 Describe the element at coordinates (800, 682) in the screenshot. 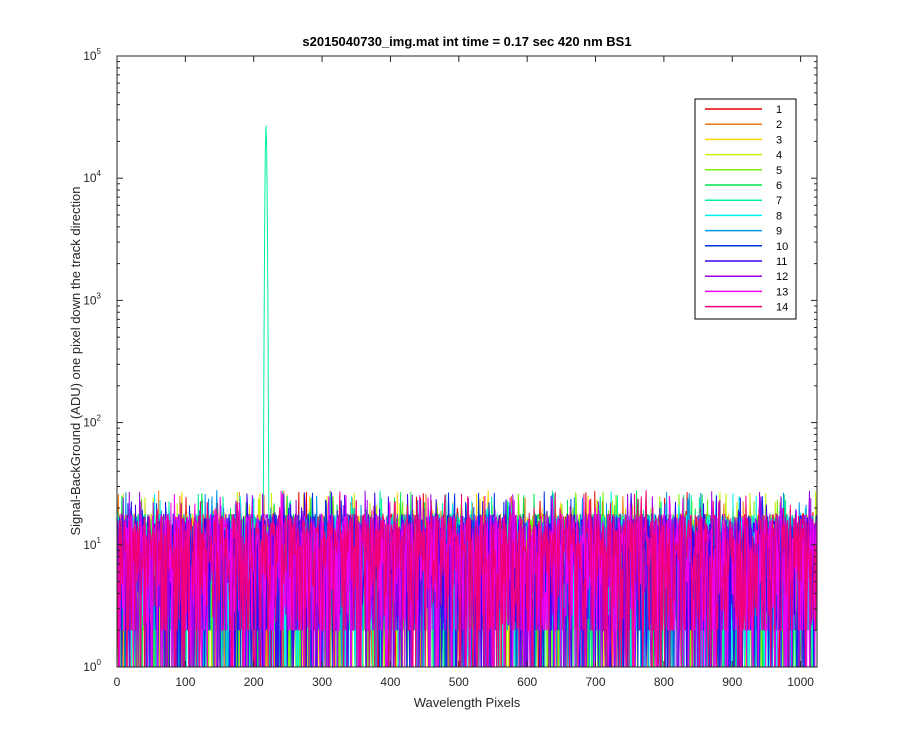

I see `x-tick-label: 1000` at that location.